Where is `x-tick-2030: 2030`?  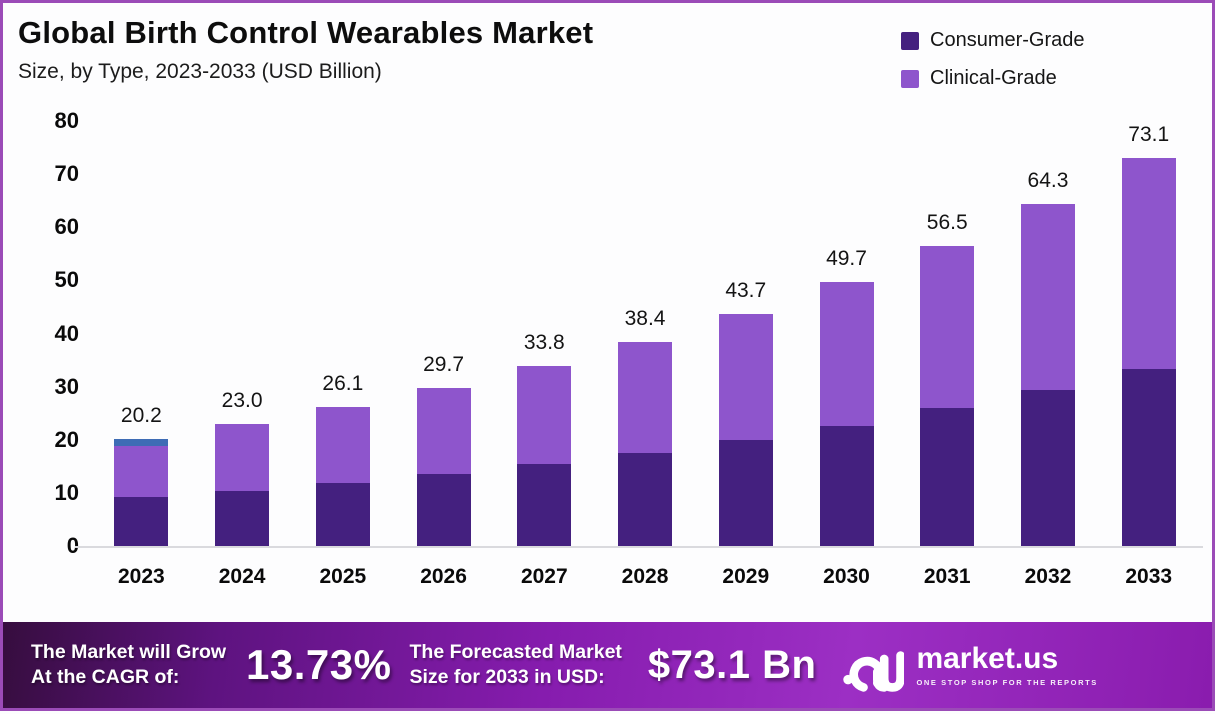 x-tick-2030: 2030 is located at coordinates (846, 576).